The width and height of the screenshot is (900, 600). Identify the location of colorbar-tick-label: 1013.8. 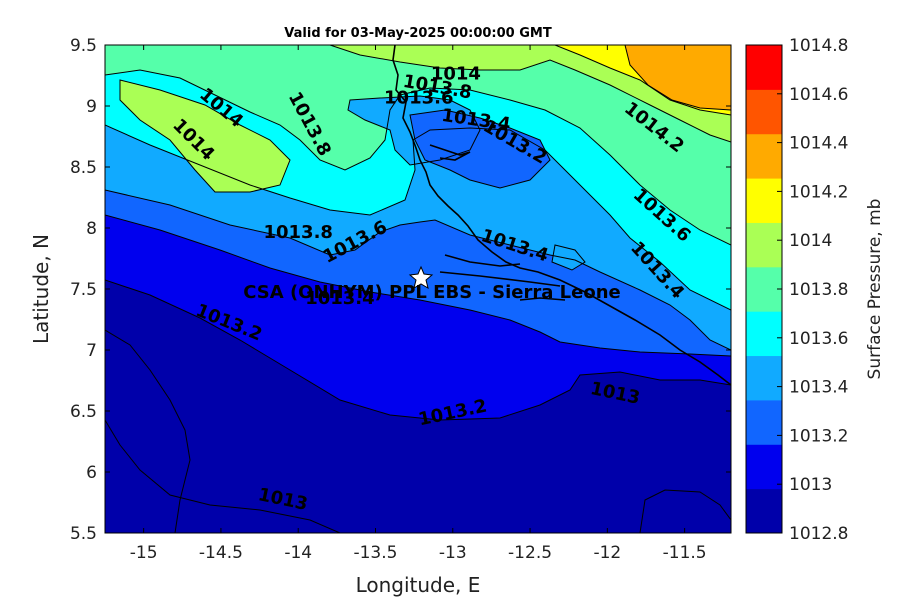
(818, 290).